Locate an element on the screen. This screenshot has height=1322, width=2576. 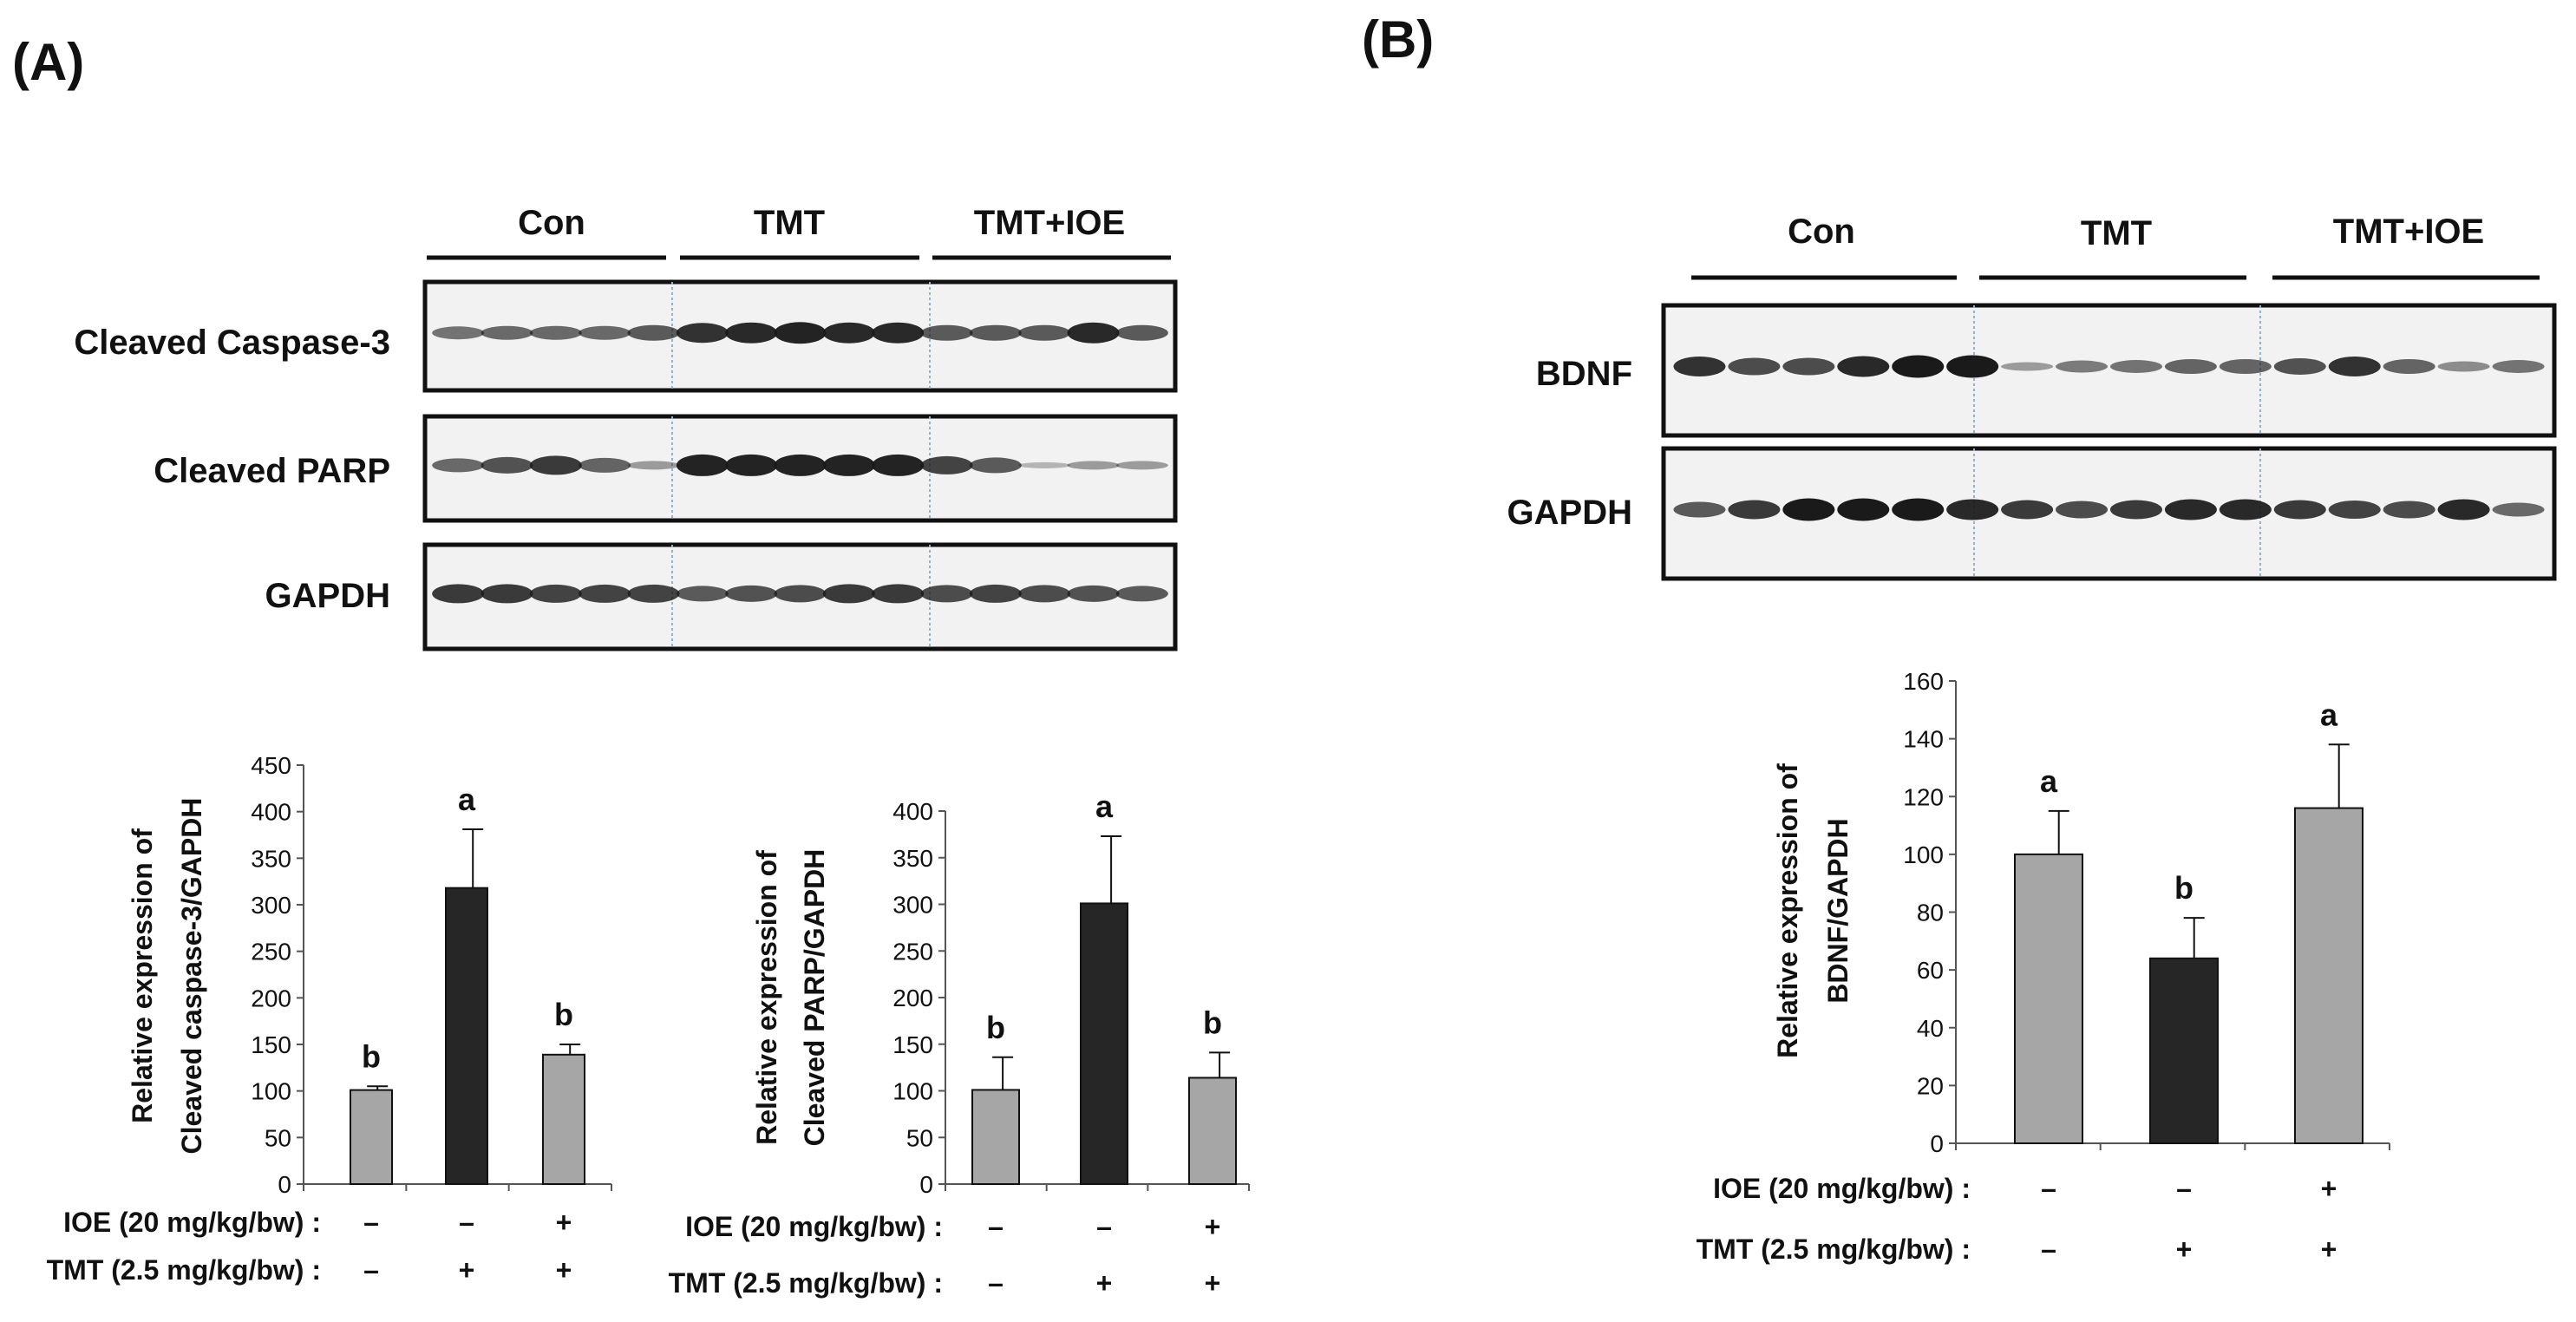
significance-letter: b is located at coordinates (2184, 888).